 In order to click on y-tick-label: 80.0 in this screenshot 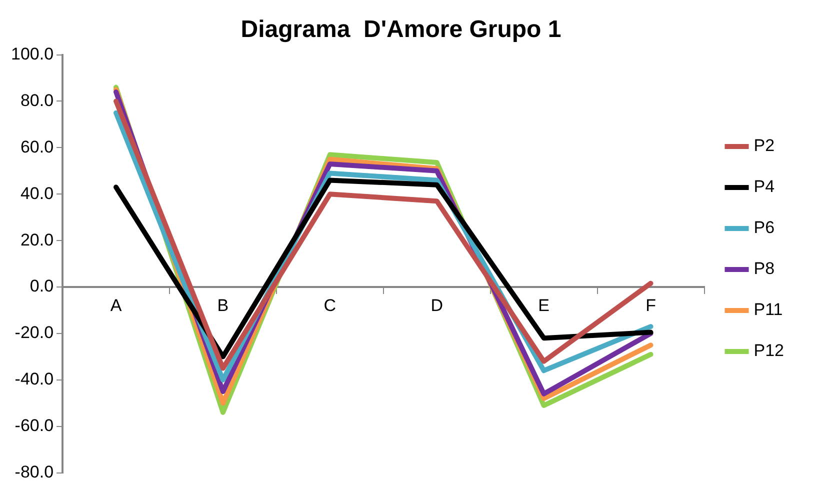, I will do `click(37, 100)`.